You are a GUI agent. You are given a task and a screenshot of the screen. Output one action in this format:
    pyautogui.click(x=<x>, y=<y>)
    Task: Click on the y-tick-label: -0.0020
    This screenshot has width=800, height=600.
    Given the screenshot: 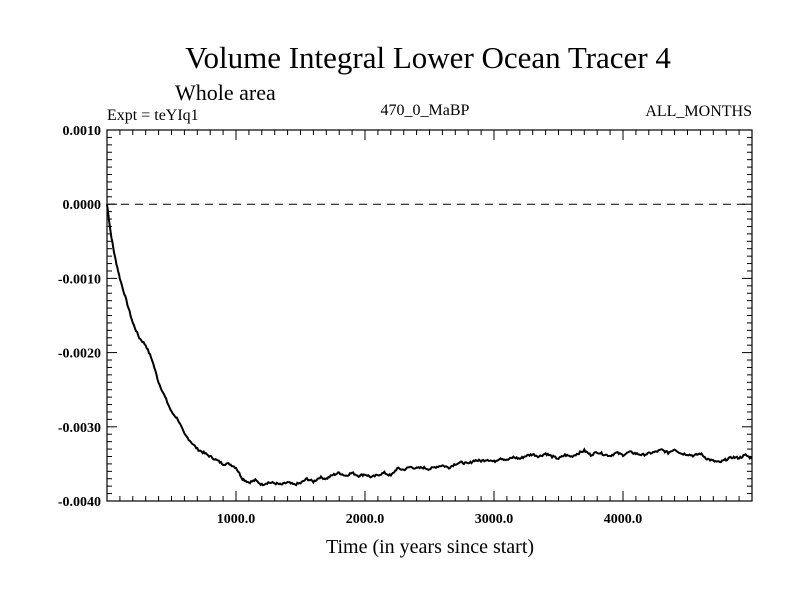 What is the action you would take?
    pyautogui.click(x=79, y=354)
    